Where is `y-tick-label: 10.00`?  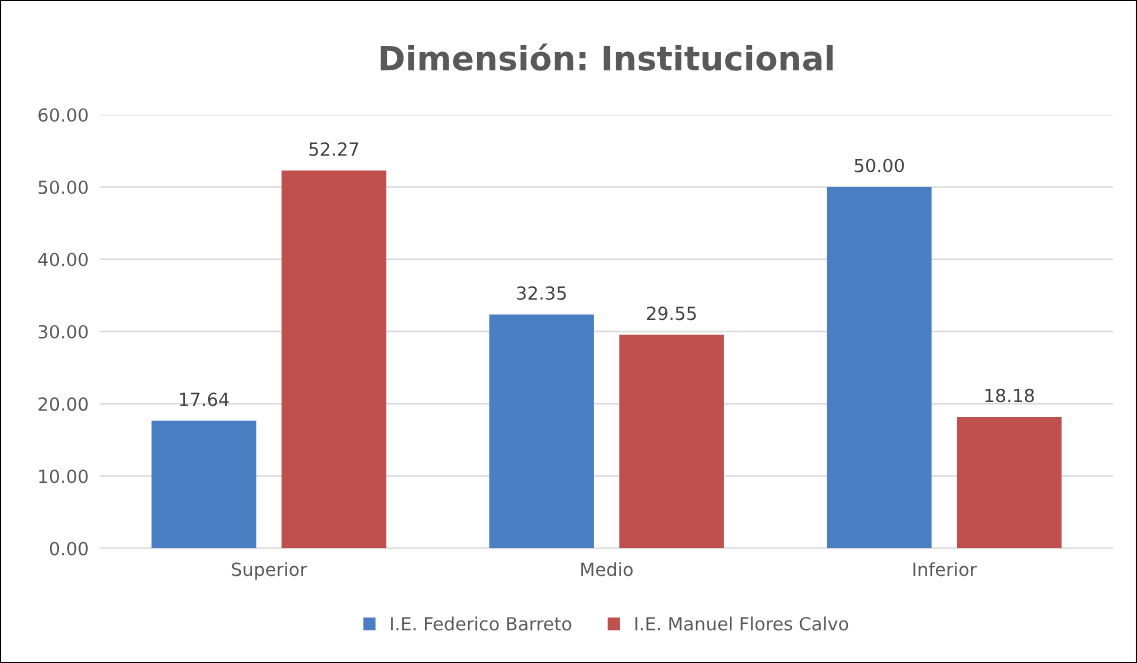
y-tick-label: 10.00 is located at coordinates (63, 476).